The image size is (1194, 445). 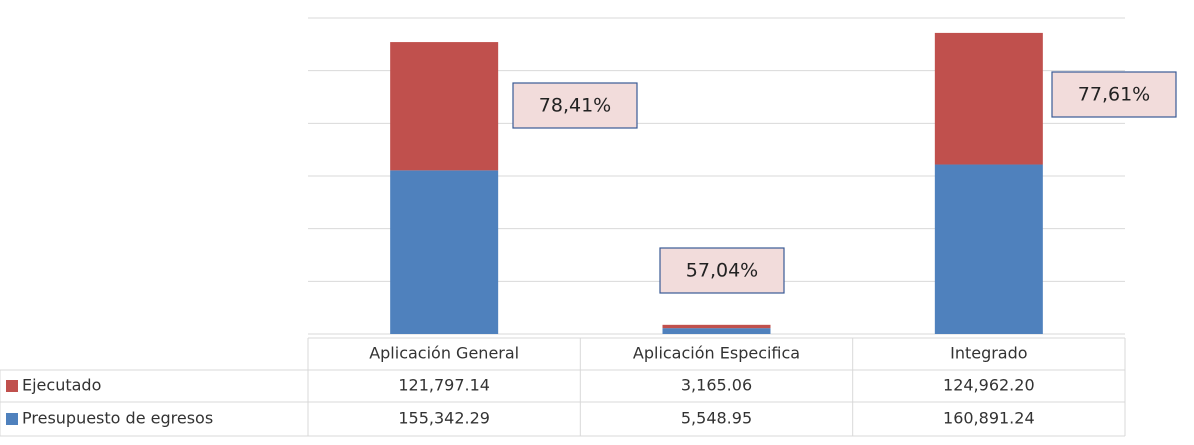 I want to click on table-cell: 124,962.20, so click(x=989, y=385).